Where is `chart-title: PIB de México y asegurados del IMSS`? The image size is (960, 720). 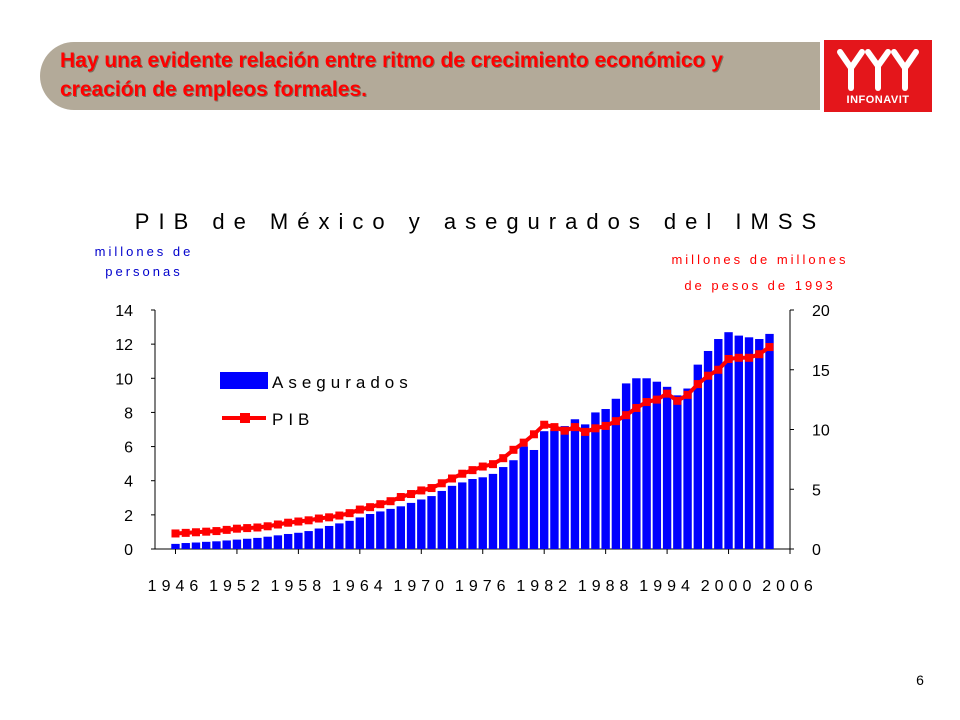 chart-title: PIB de México y asegurados del IMSS is located at coordinates (480, 221).